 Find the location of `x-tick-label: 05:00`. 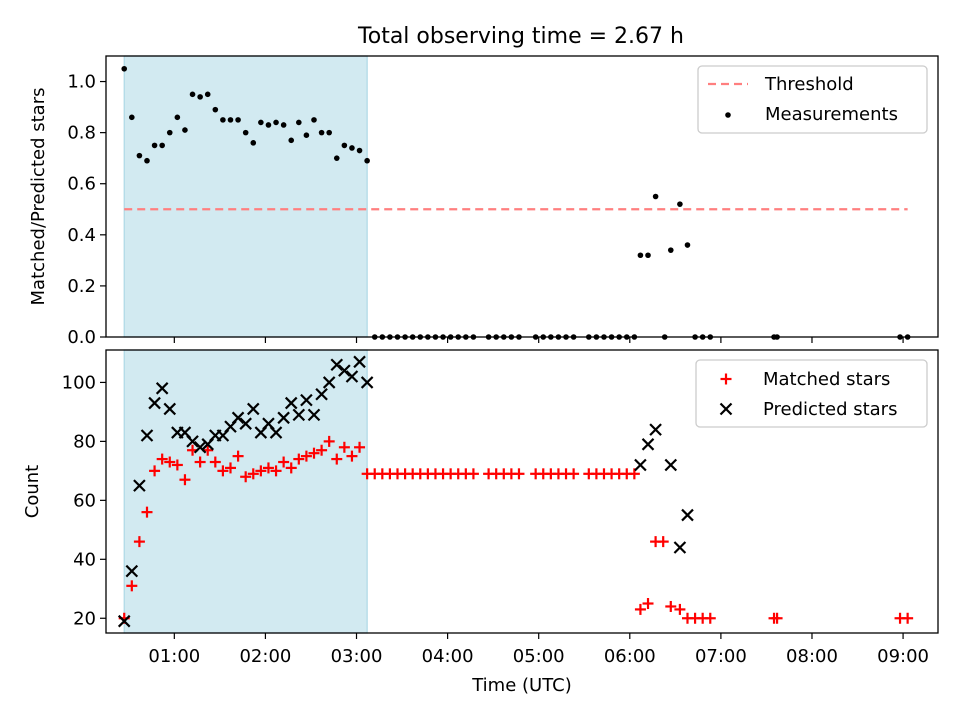

x-tick-label: 05:00 is located at coordinates (539, 656).